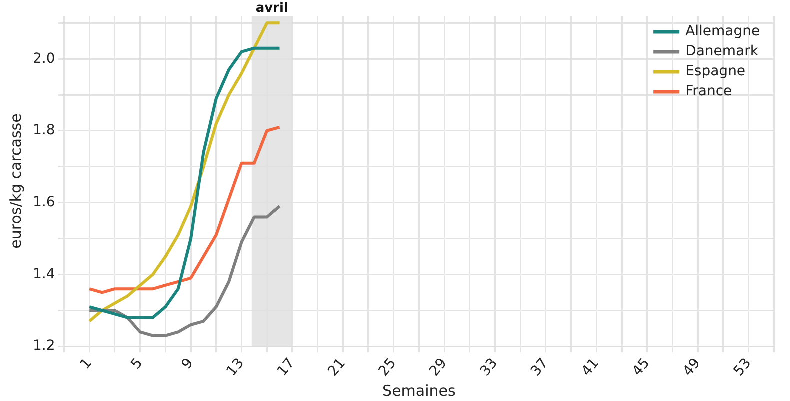 The image size is (790, 401). I want to click on x-tick-label: 5, so click(137, 364).